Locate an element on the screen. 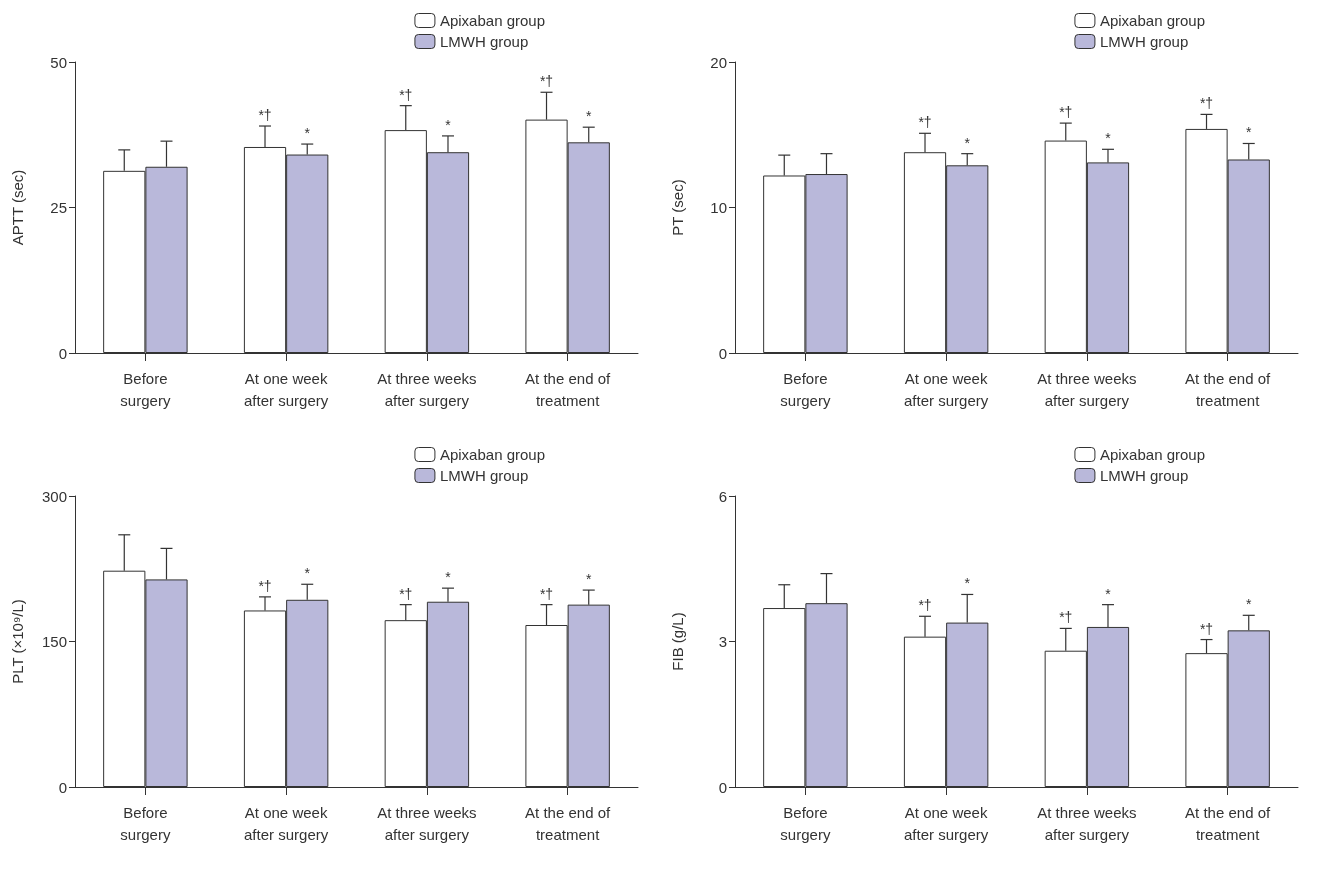 This screenshot has width=1320, height=869. y-tick-label: 150 is located at coordinates (54, 641).